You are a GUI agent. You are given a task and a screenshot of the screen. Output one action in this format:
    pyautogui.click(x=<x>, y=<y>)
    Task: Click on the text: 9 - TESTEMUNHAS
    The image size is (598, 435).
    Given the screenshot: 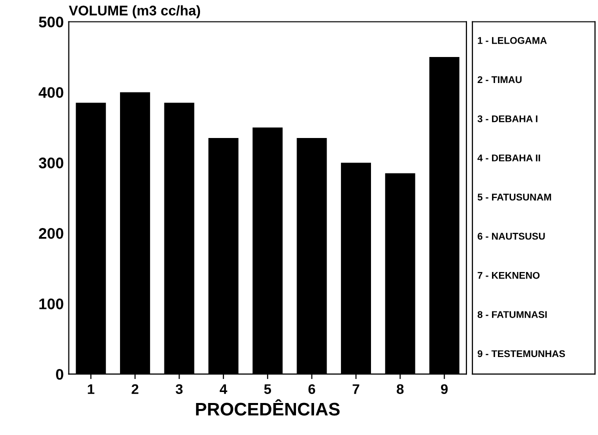 What is the action you would take?
    pyautogui.click(x=521, y=354)
    